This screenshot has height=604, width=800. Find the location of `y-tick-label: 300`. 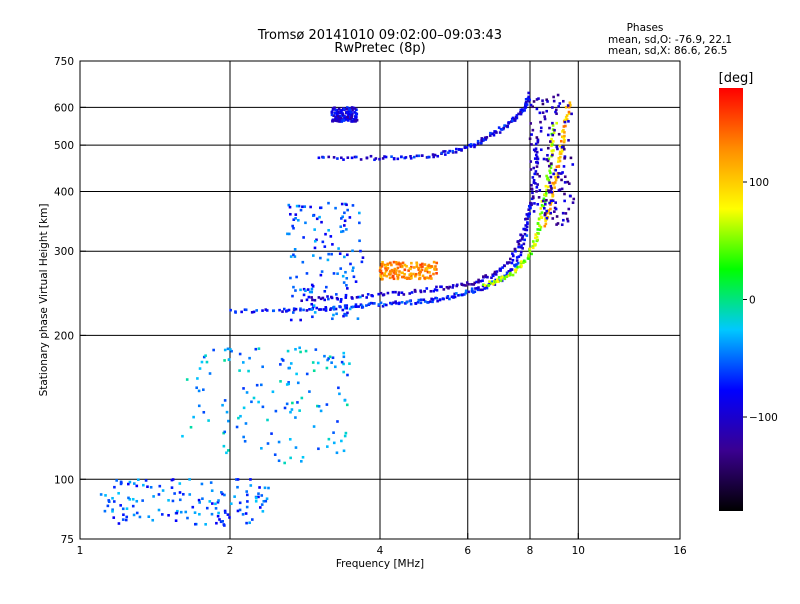

y-tick-label: 300 is located at coordinates (64, 252).